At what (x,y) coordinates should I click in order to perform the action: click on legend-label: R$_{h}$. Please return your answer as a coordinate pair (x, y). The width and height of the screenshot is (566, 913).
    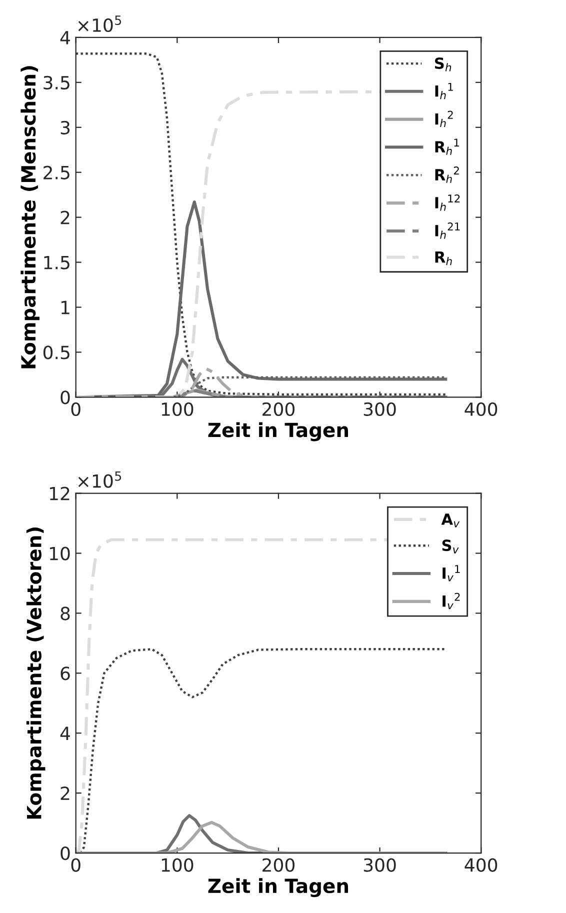
    Looking at the image, I should click on (443, 258).